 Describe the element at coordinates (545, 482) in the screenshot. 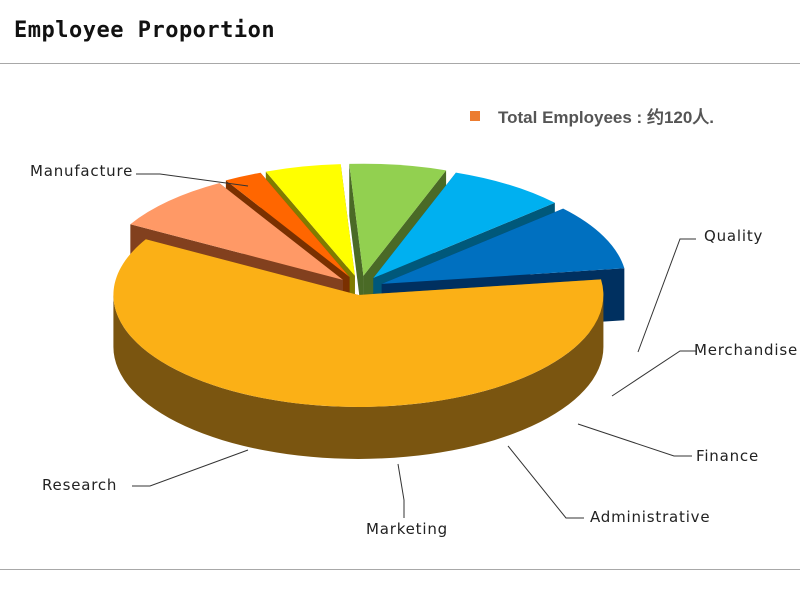

I see `leader-line-administrative` at that location.